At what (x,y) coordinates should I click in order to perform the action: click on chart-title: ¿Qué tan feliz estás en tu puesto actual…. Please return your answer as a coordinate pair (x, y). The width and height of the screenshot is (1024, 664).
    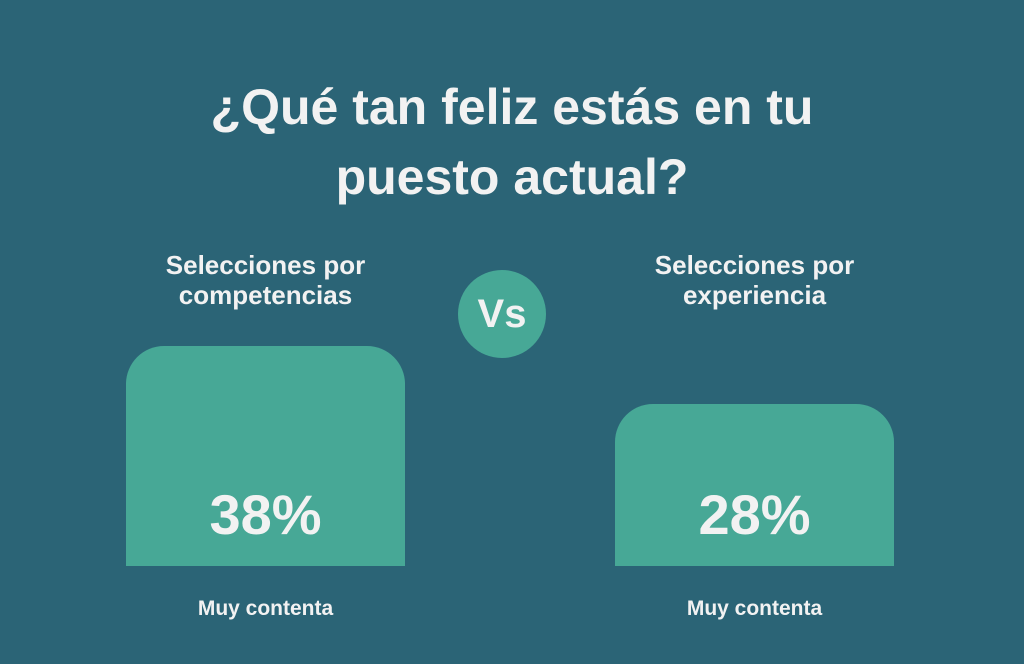
    Looking at the image, I should click on (512, 142).